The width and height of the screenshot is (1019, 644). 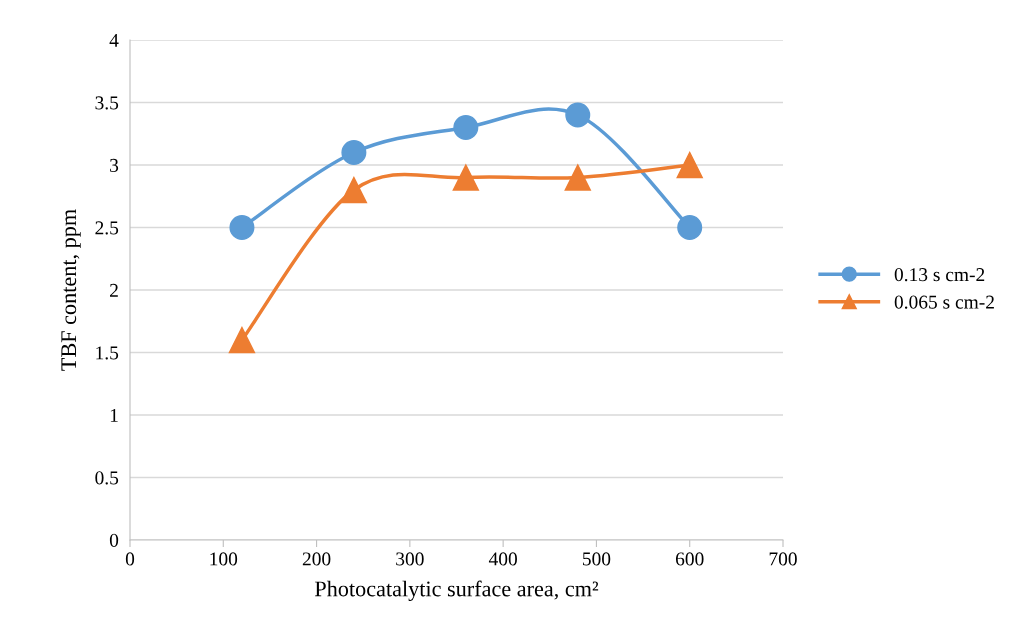 I want to click on y-tick-label: 0, so click(x=114, y=540).